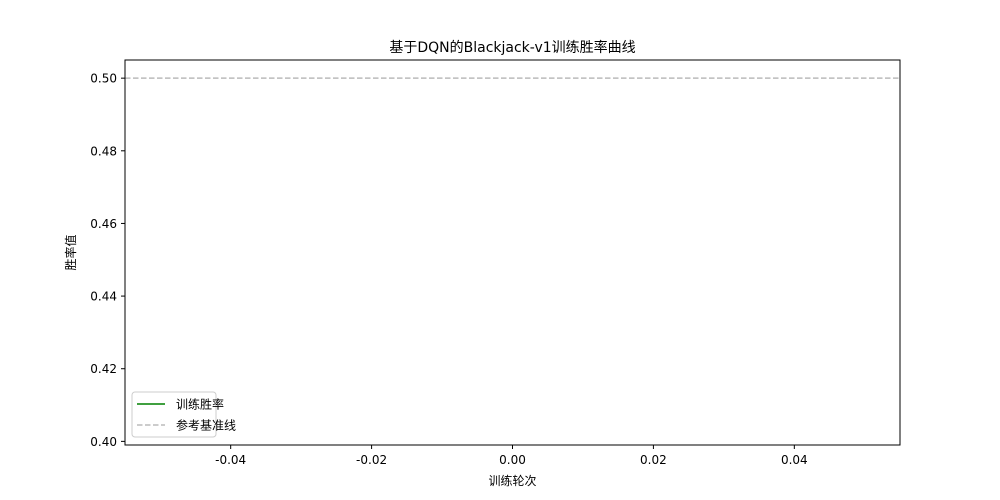 The width and height of the screenshot is (1000, 500). What do you see at coordinates (794, 460) in the screenshot?
I see `x-tick-label: 0.04` at bounding box center [794, 460].